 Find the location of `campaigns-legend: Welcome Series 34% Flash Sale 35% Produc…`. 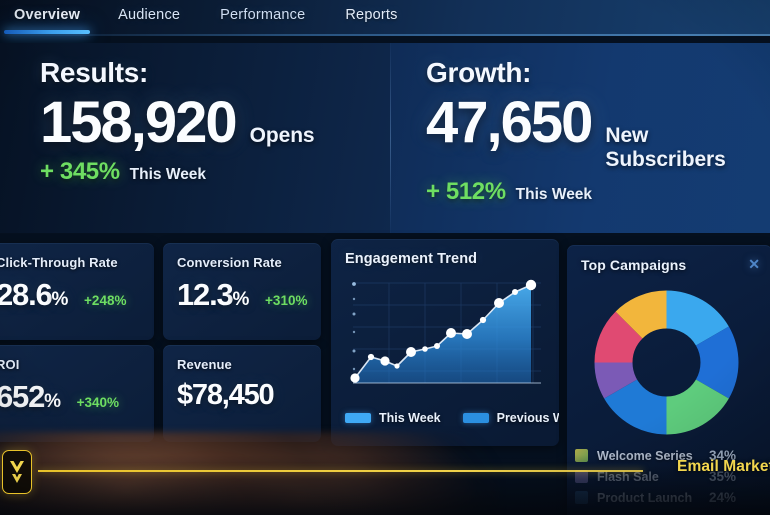

campaigns-legend: Welcome Series 34% Flash Sale 35% Produc… is located at coordinates (670, 476).